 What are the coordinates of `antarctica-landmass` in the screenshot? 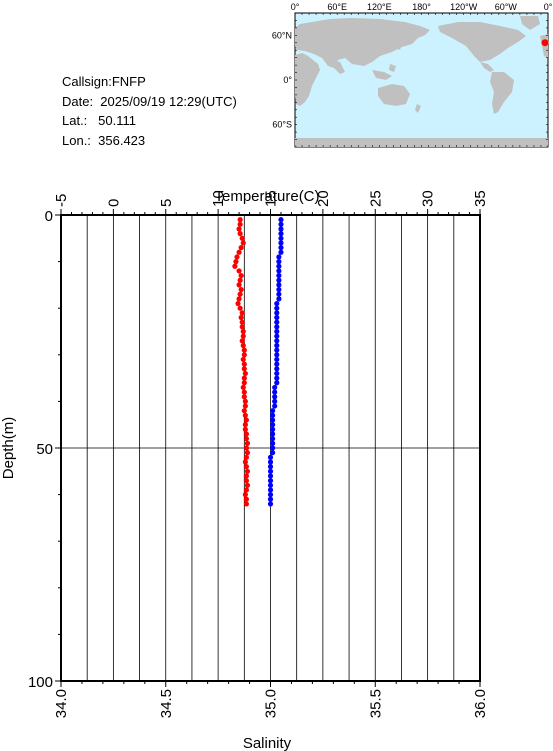 It's located at (421, 142).